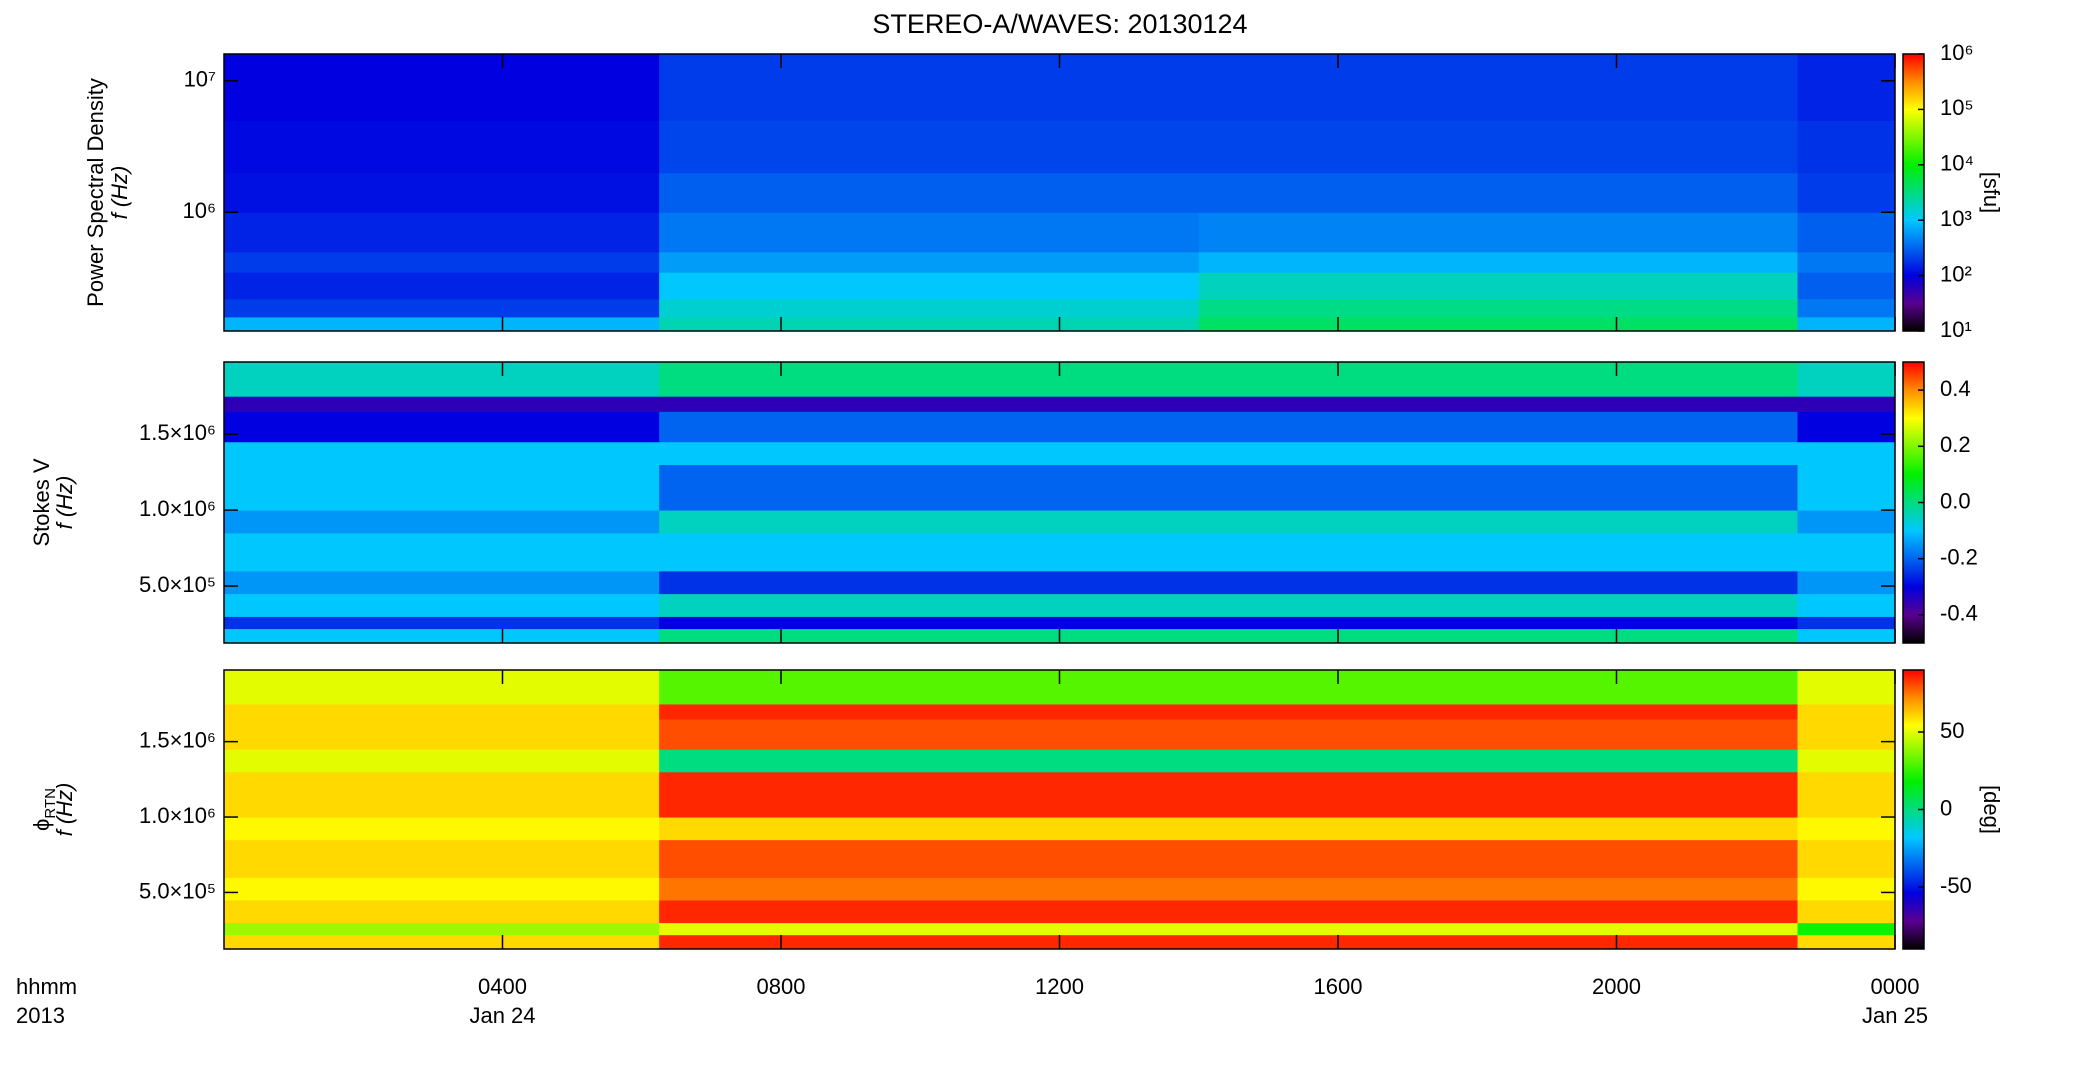 The image size is (2096, 1080). Describe the element at coordinates (177, 584) in the screenshot. I see `y-tick-label: 5.0×10⁵` at that location.